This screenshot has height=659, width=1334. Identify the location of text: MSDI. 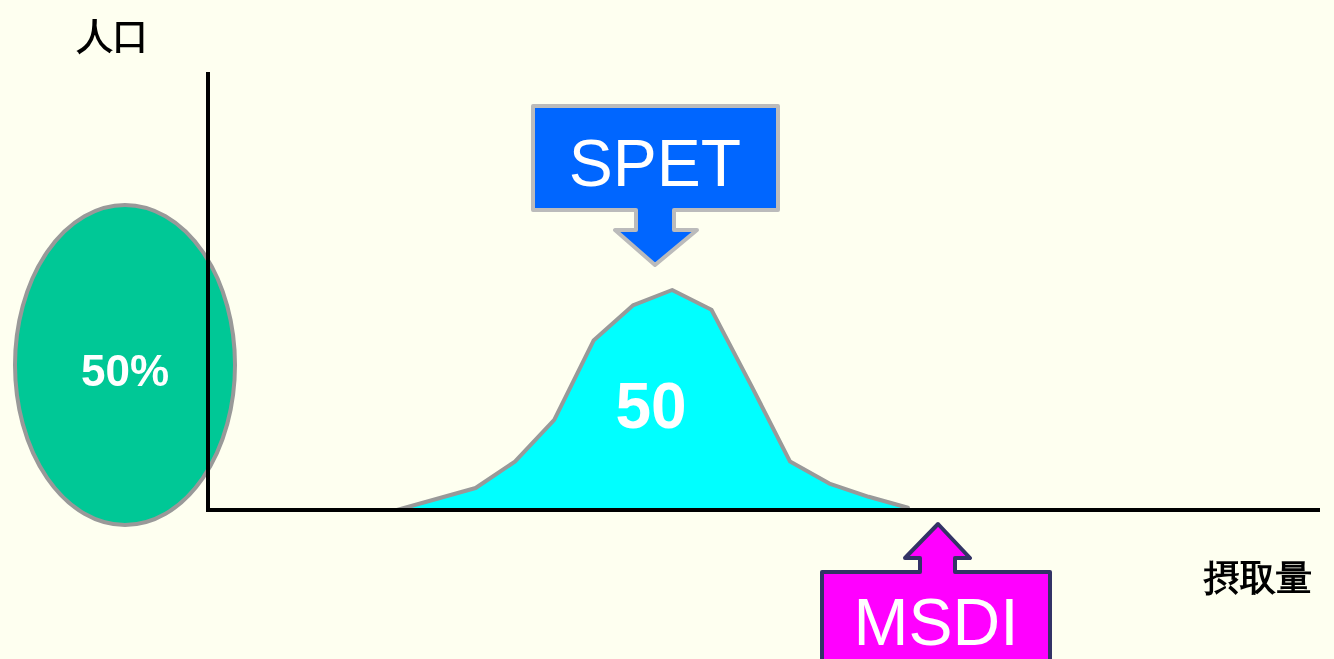
(936, 622).